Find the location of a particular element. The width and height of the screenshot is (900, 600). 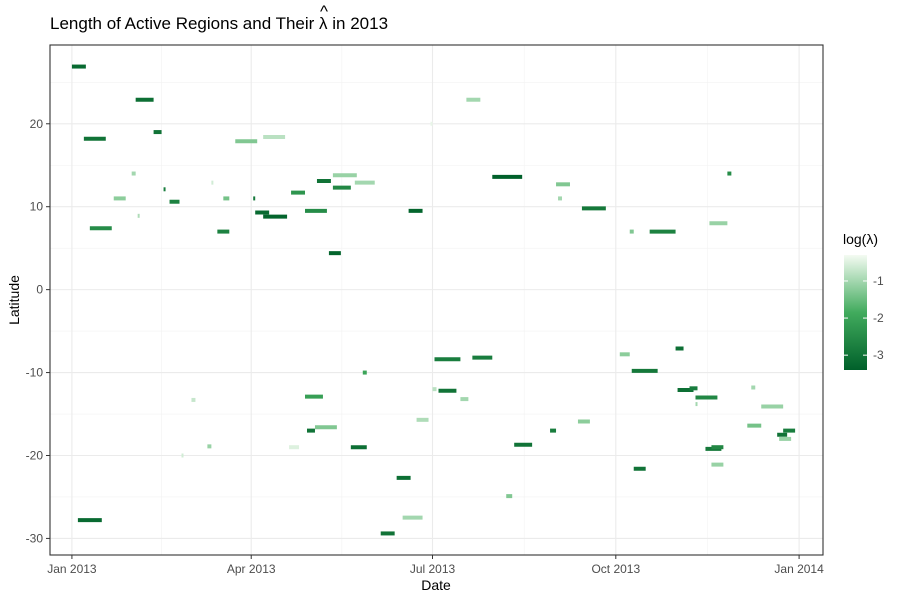

legend-ticks: -1 -2 -3 is located at coordinates (864, 318).